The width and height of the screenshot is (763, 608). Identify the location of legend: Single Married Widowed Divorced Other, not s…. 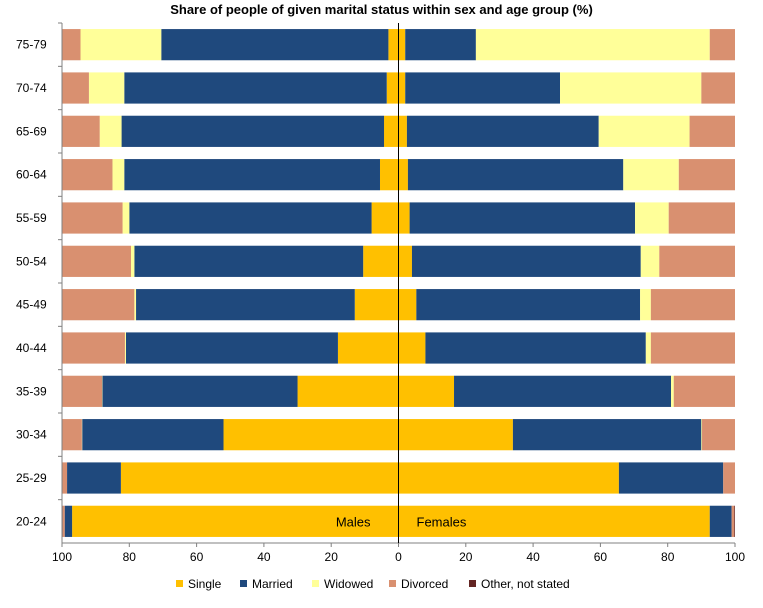
(381, 584).